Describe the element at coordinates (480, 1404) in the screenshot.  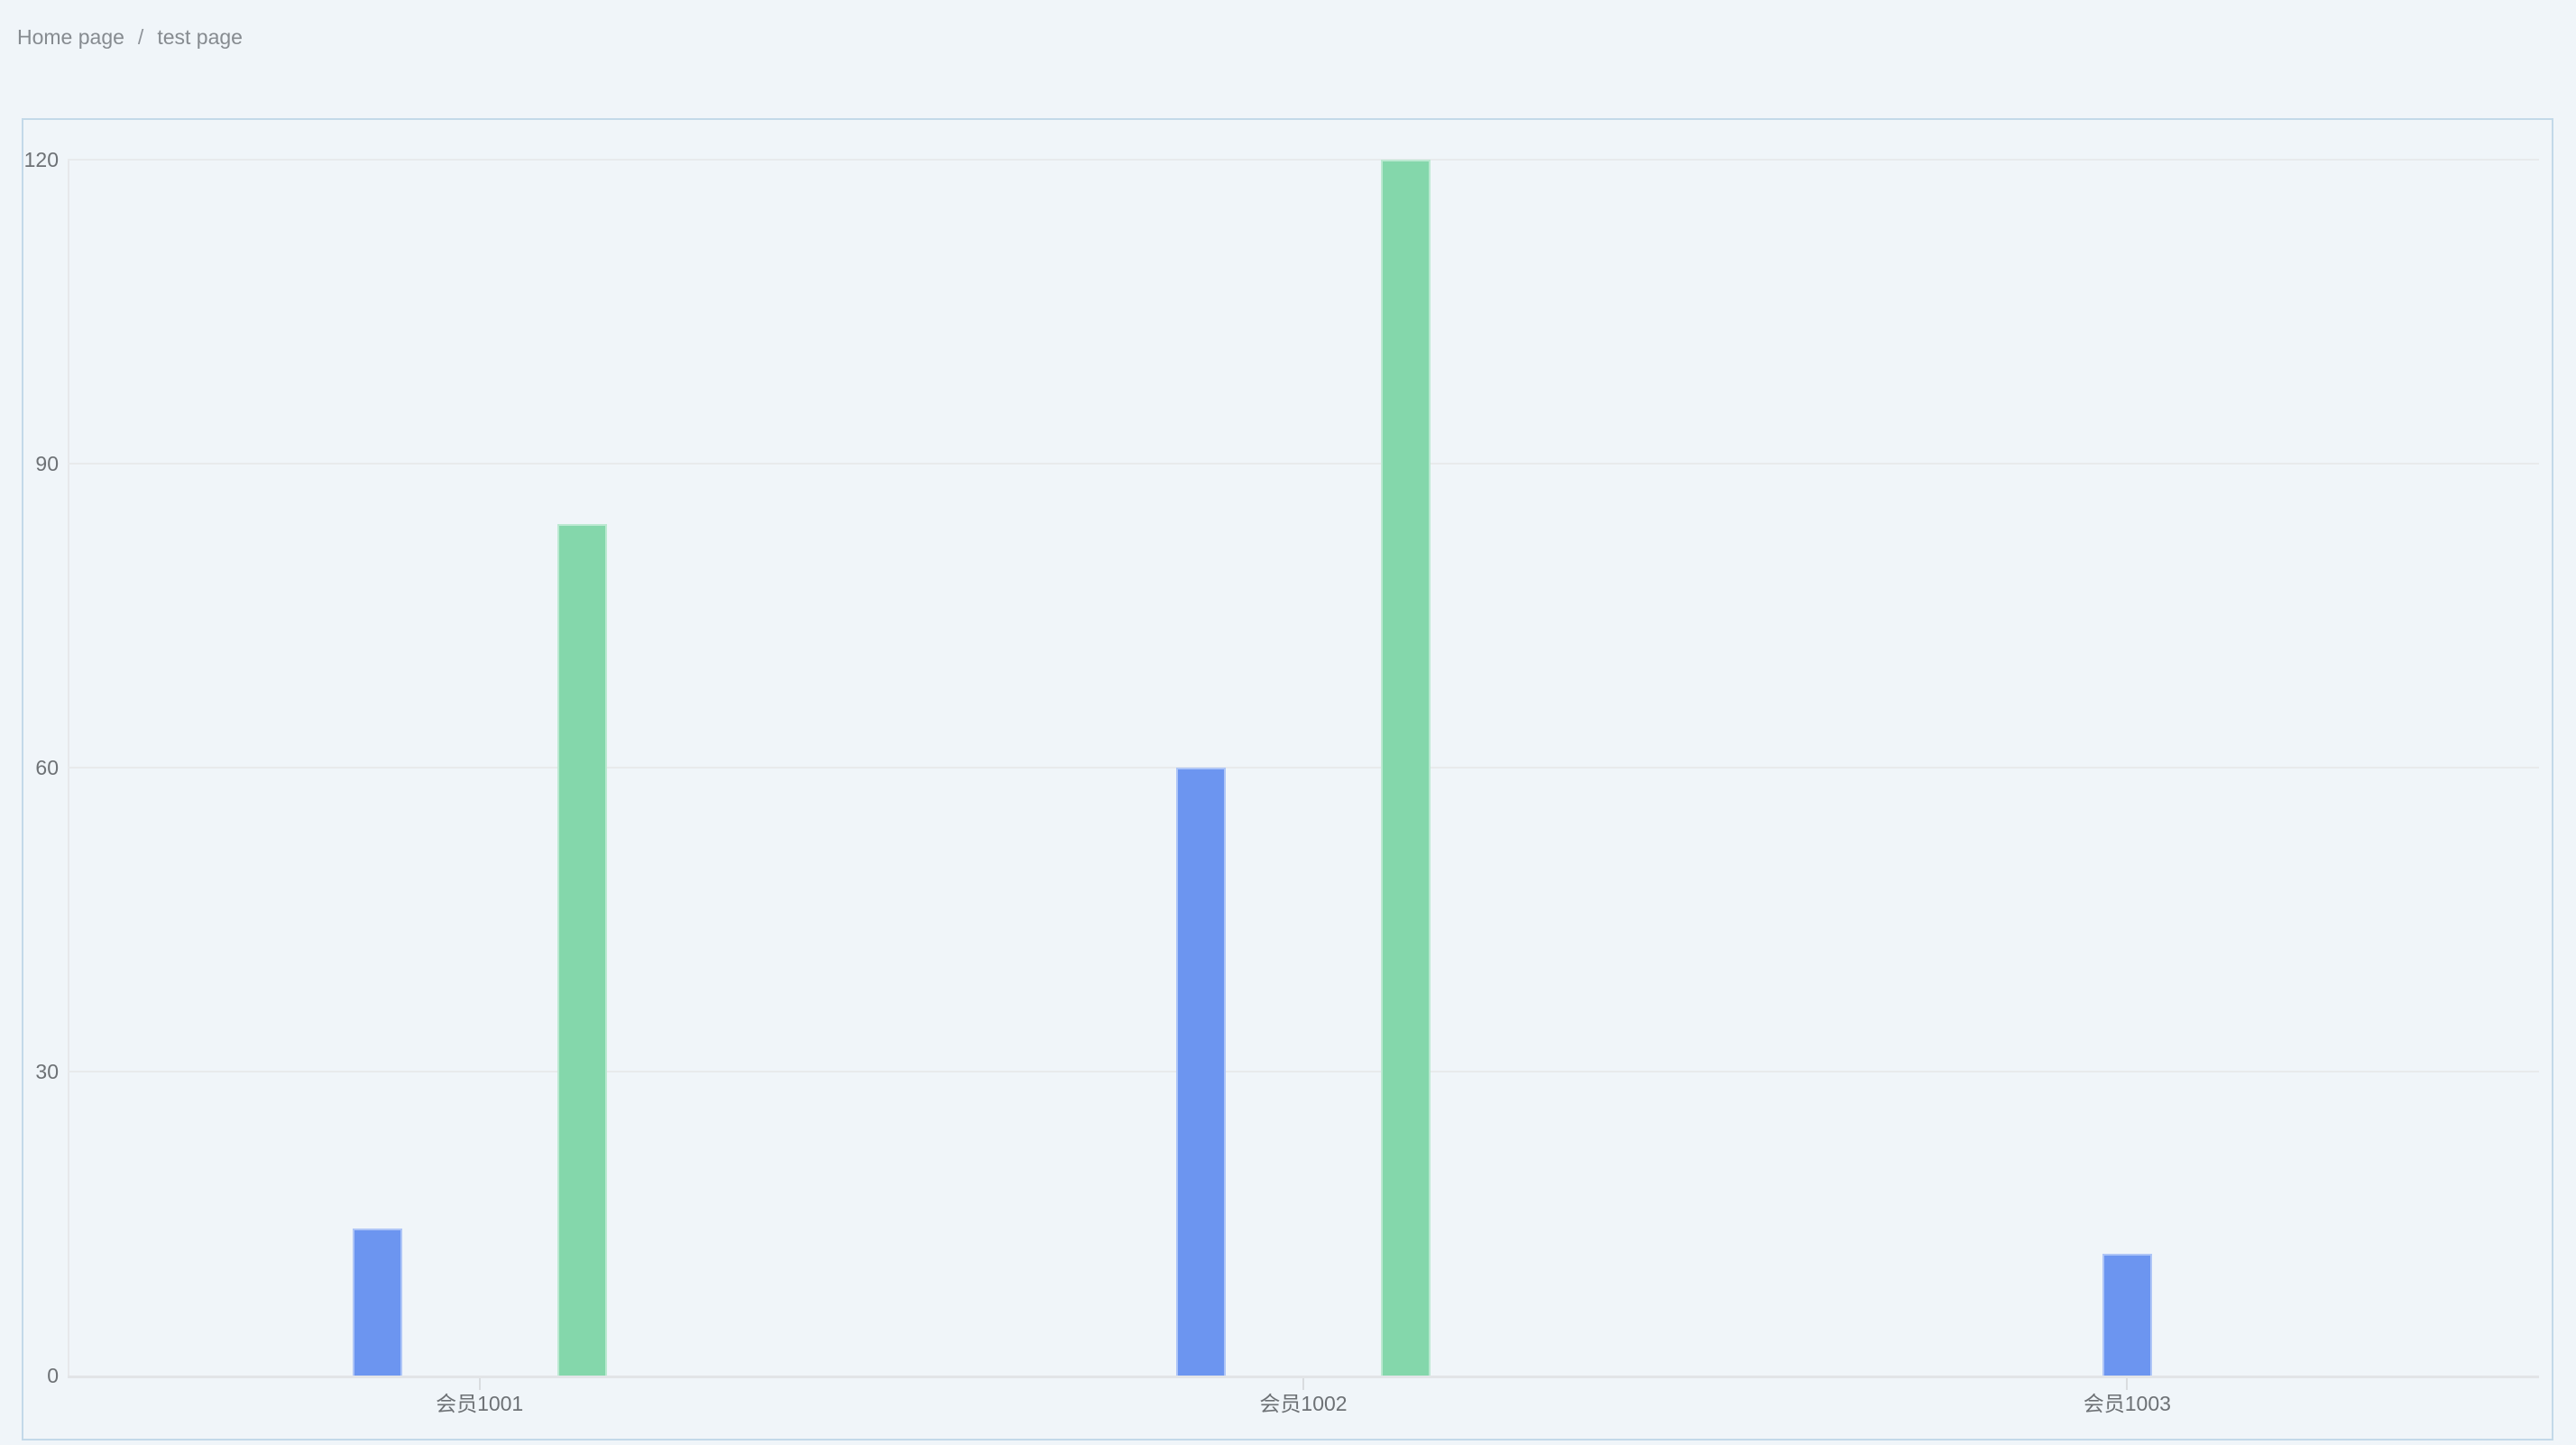
I see `x-axis-category-label: 会员1001` at that location.